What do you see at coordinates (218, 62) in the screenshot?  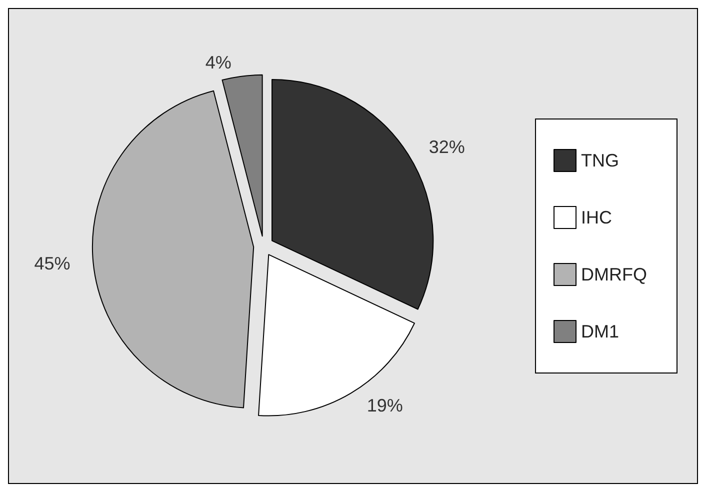 I see `data-label: 4%` at bounding box center [218, 62].